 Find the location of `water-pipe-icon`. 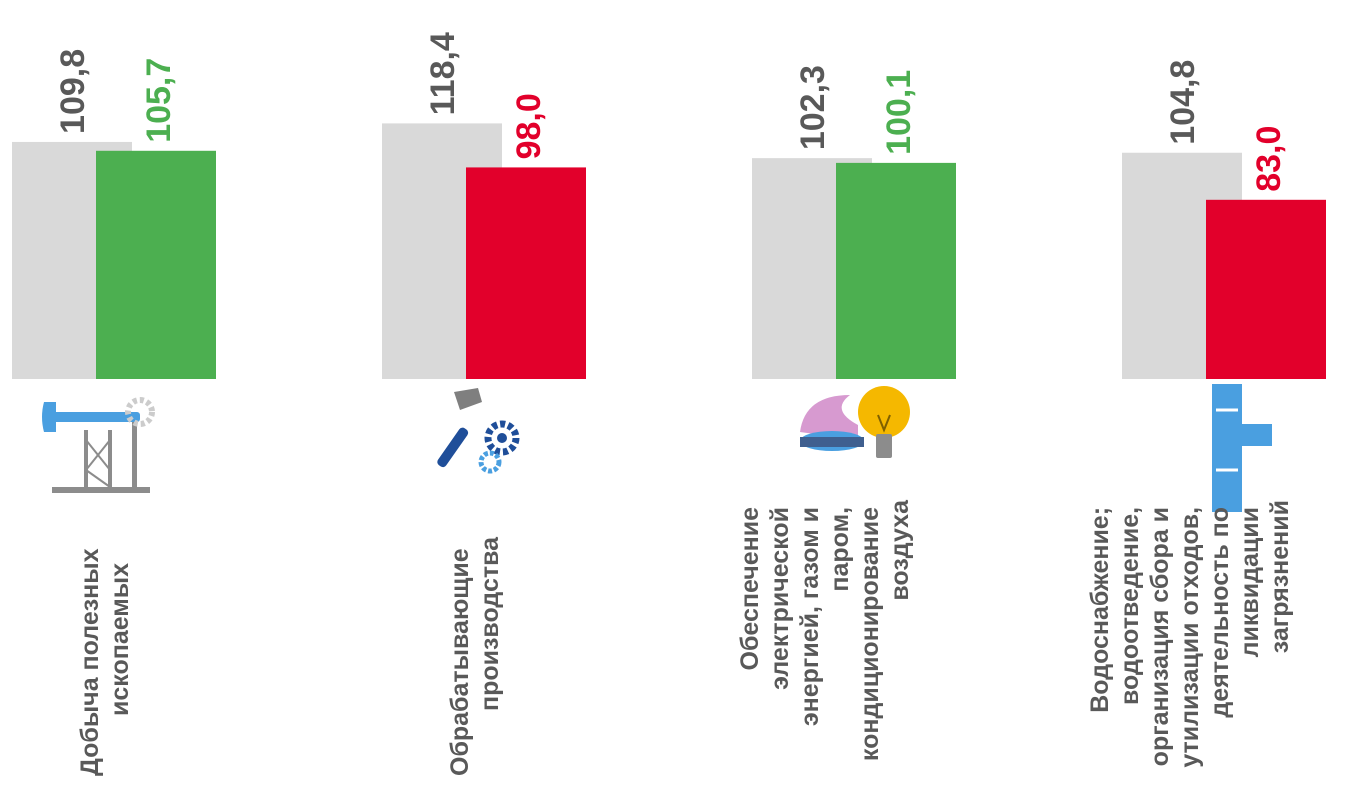

water-pipe-icon is located at coordinates (1242, 448).